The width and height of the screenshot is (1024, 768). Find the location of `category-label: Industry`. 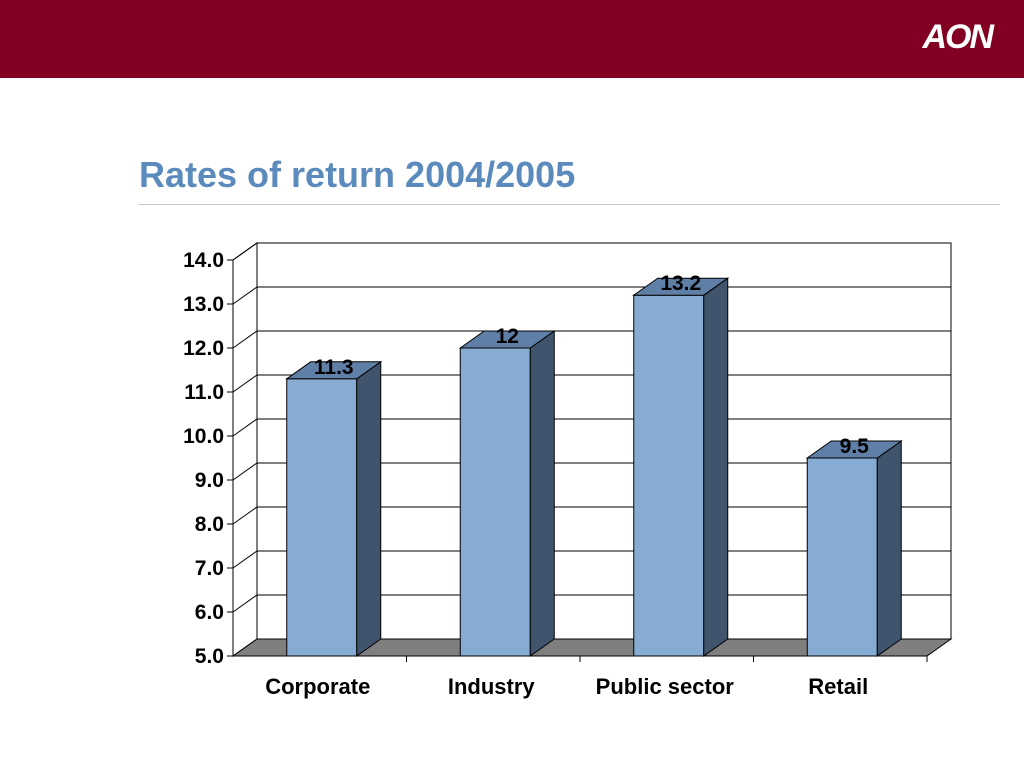

category-label: Industry is located at coordinates (492, 686).